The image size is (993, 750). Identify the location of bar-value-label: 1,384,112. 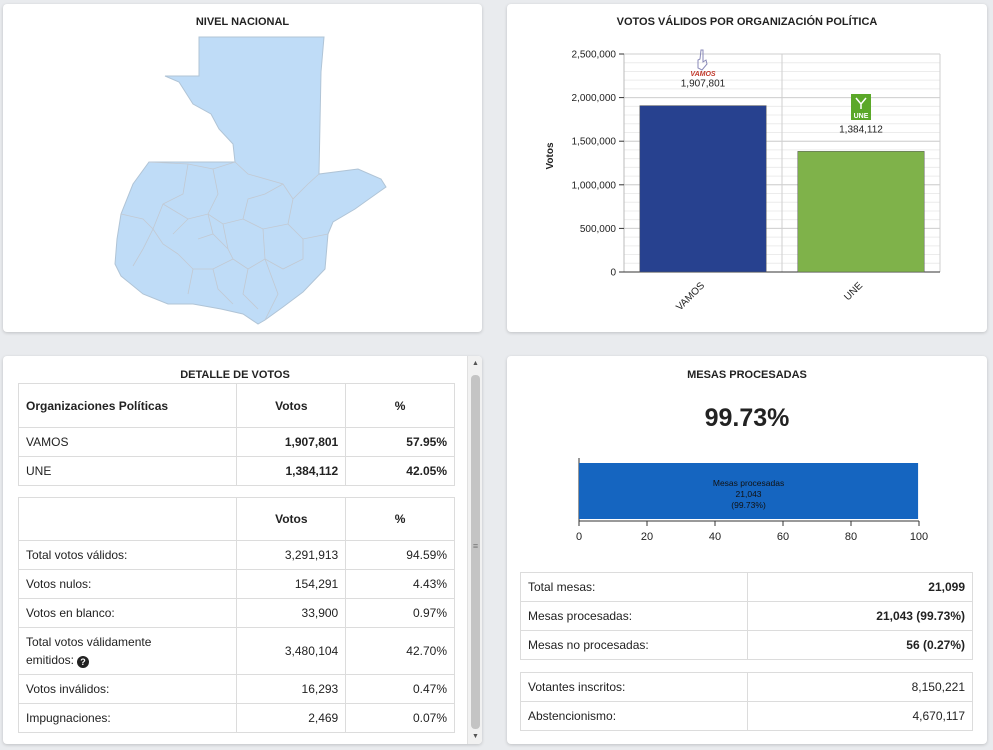
(861, 129).